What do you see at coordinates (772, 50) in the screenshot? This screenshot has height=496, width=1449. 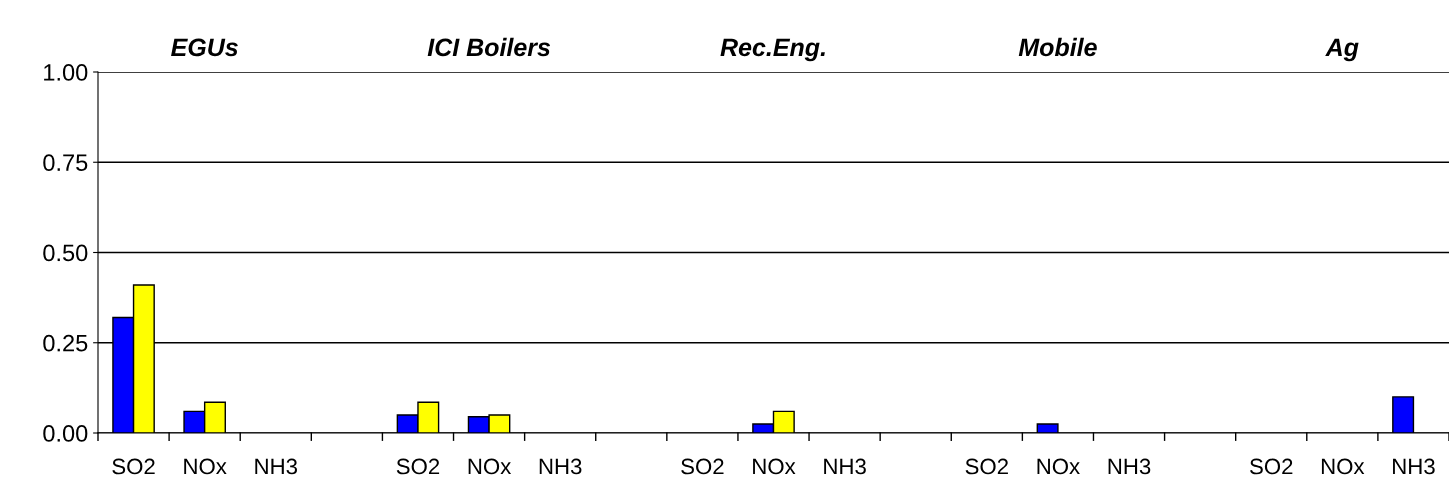 I see `text: Rec.Eng.` at bounding box center [772, 50].